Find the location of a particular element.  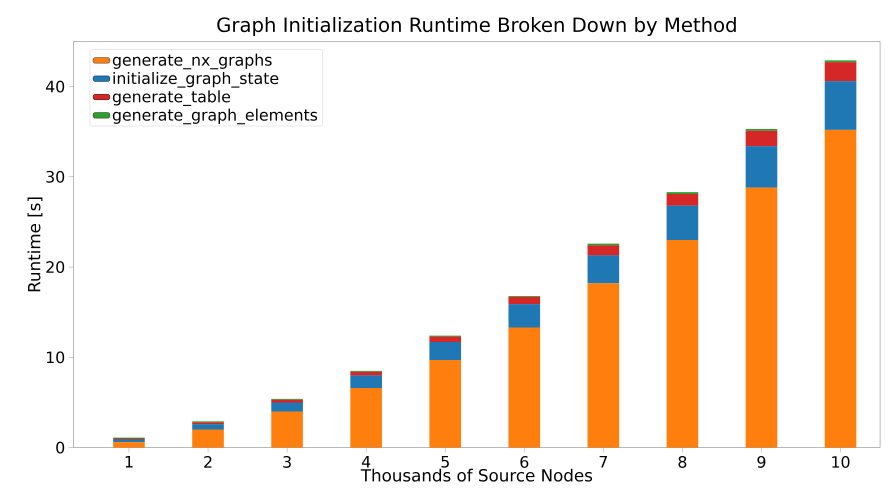

x-tick-label: 2 is located at coordinates (208, 462).